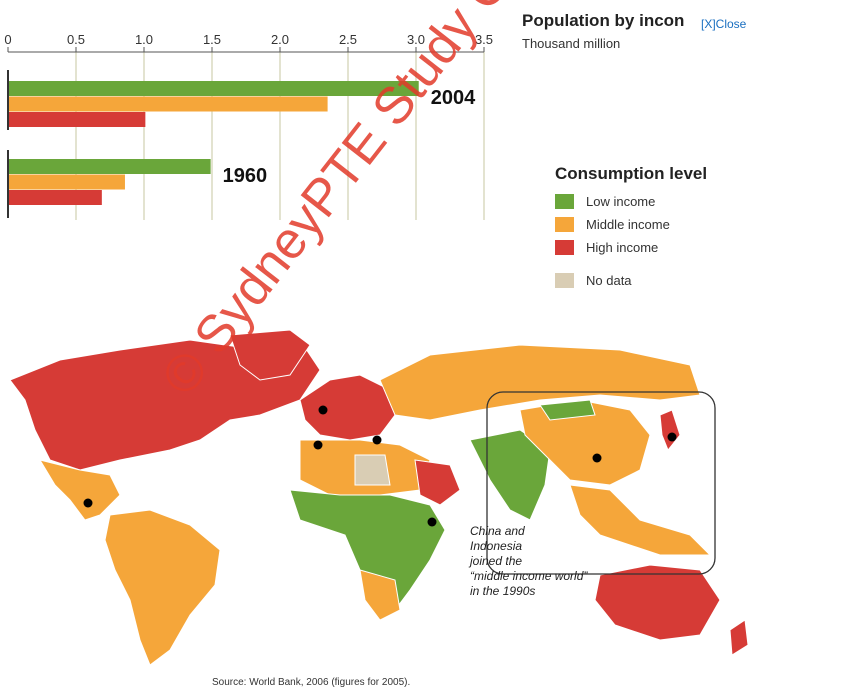 The image size is (841, 697). Describe the element at coordinates (437, 482) in the screenshot. I see `map-saudi-arabia` at that location.